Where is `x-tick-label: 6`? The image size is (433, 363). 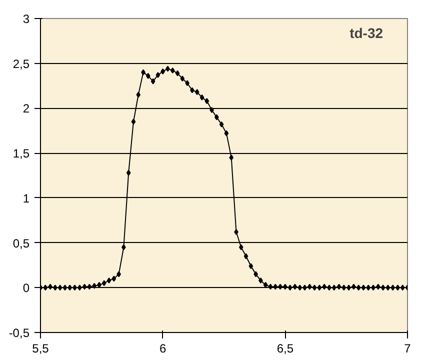
x-tick-label: 6 is located at coordinates (162, 349).